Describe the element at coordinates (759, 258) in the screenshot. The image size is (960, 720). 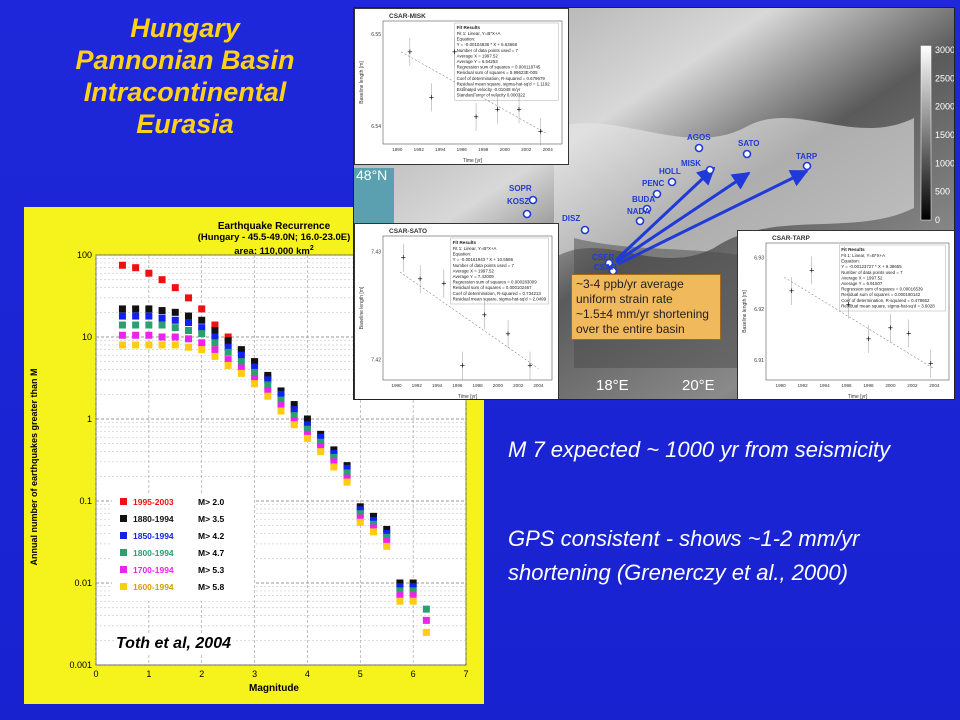
I see `inset-y-tick: 6.93` at that location.